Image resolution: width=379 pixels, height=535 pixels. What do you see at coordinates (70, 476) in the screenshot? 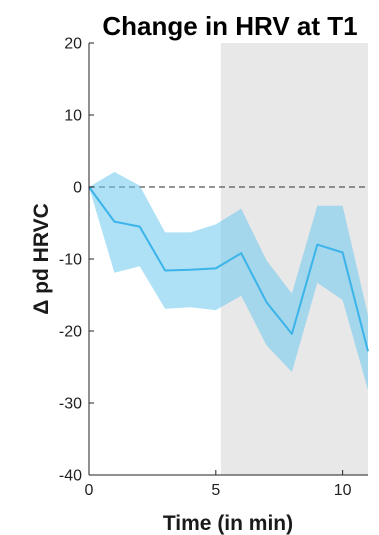
I see `y-tick-label: -40` at bounding box center [70, 476].